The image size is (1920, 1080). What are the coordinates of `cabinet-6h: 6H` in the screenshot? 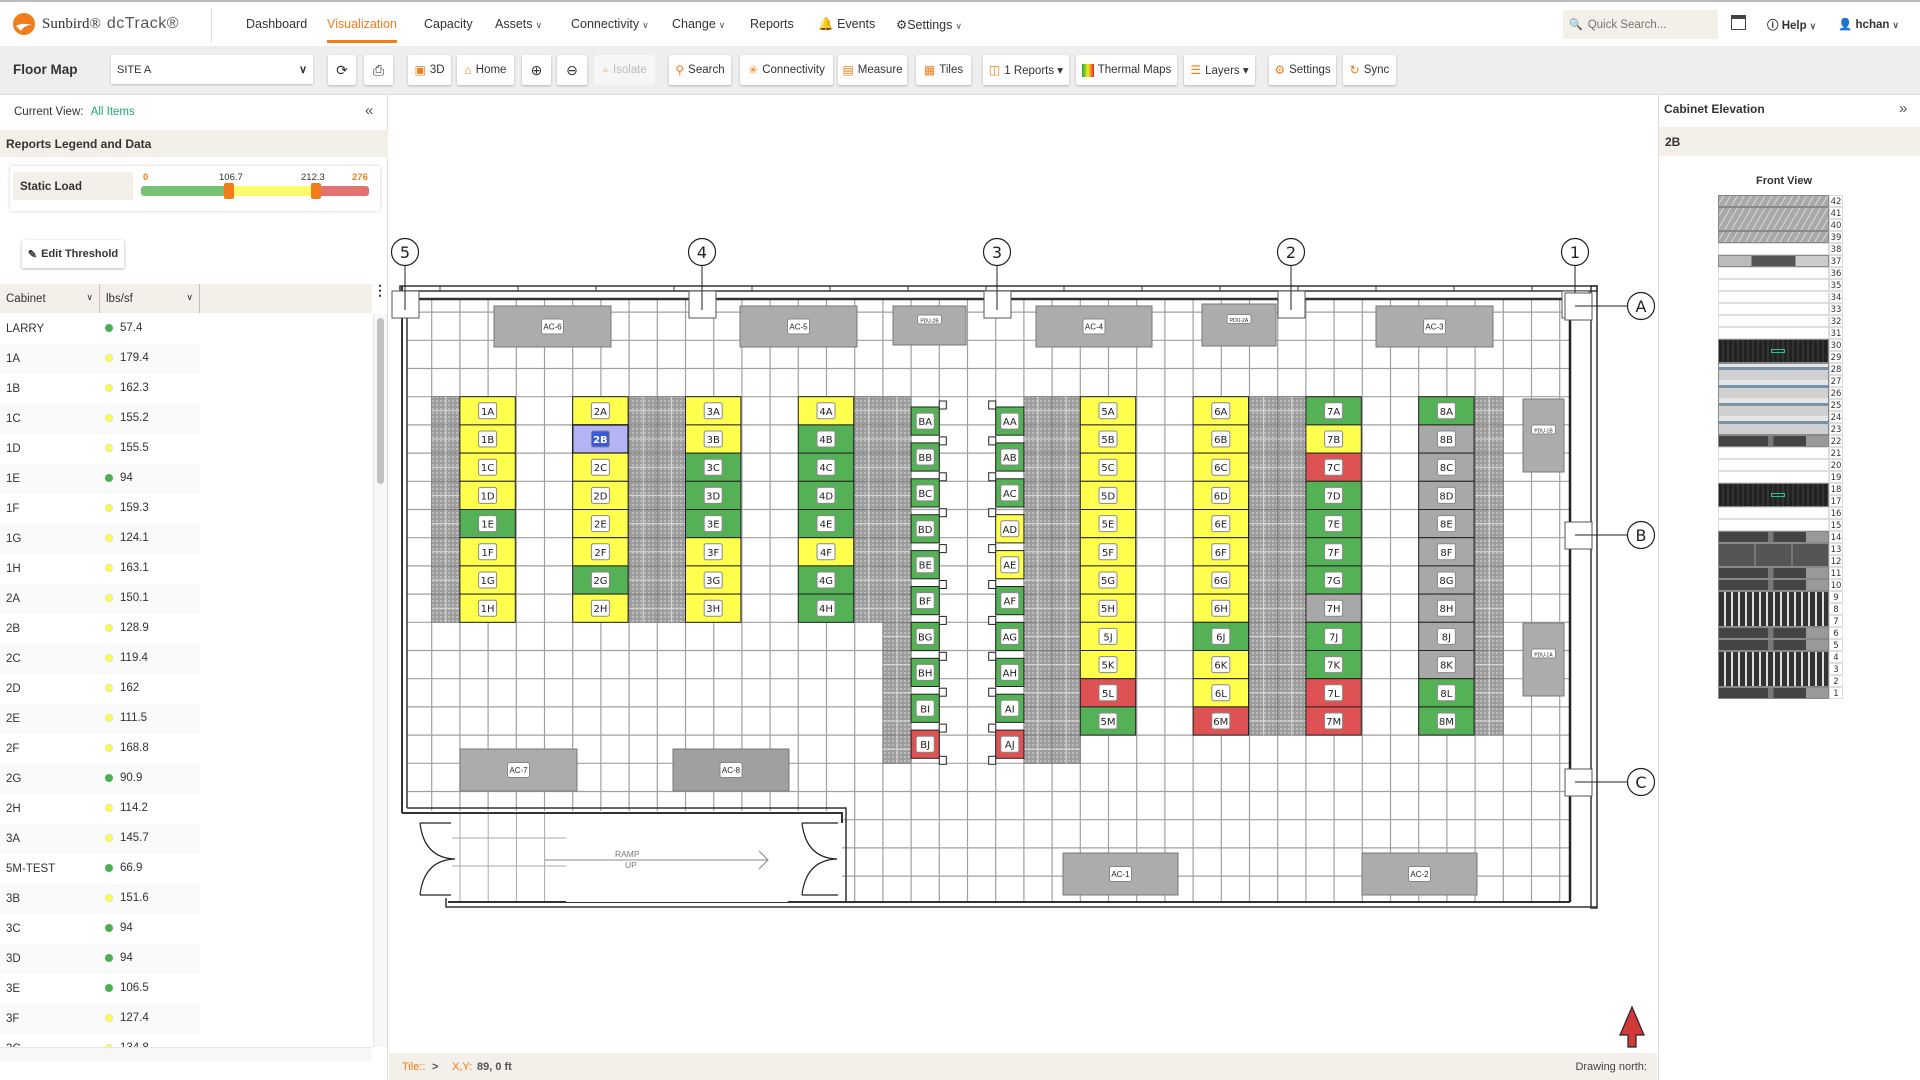 It's located at (1220, 608).